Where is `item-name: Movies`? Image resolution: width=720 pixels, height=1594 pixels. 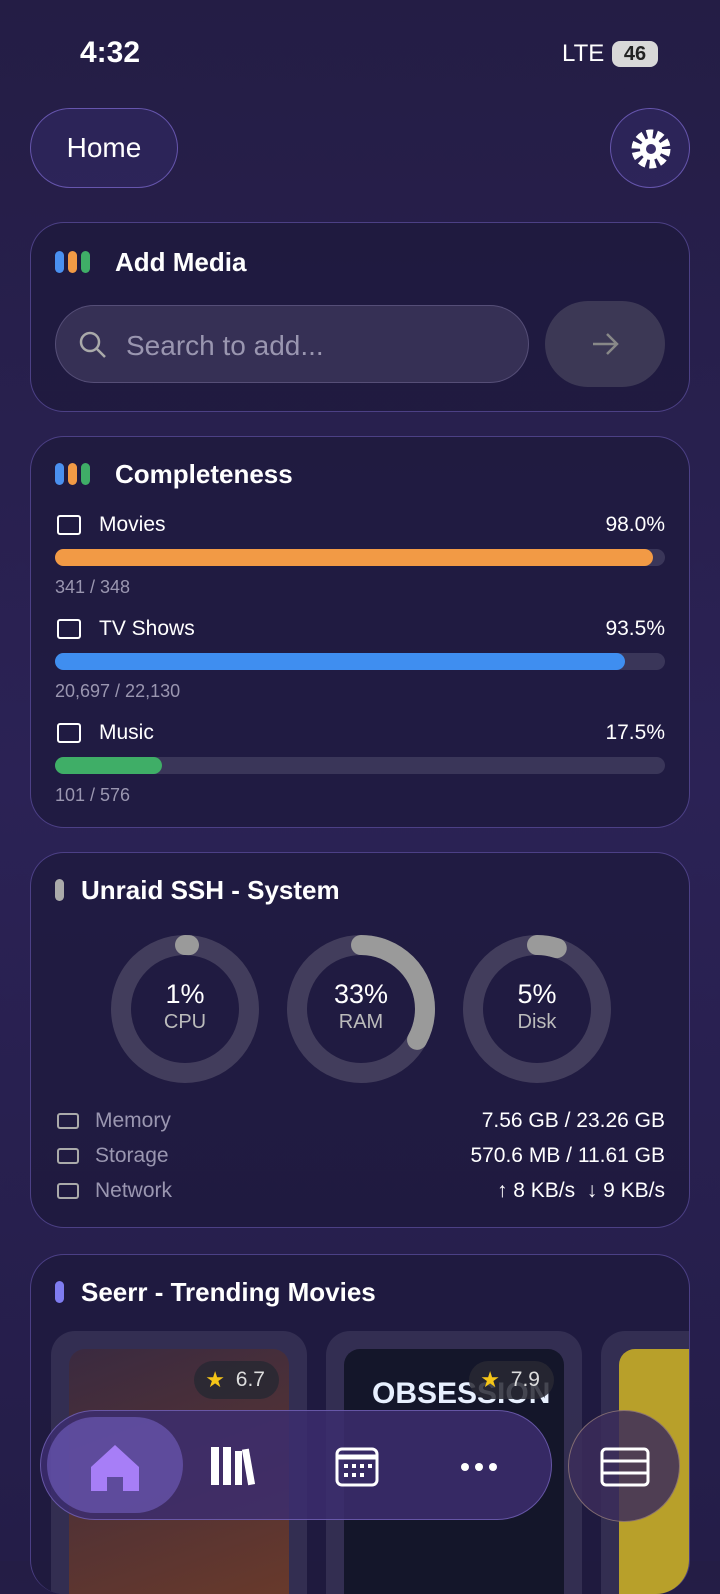 item-name: Movies is located at coordinates (132, 524).